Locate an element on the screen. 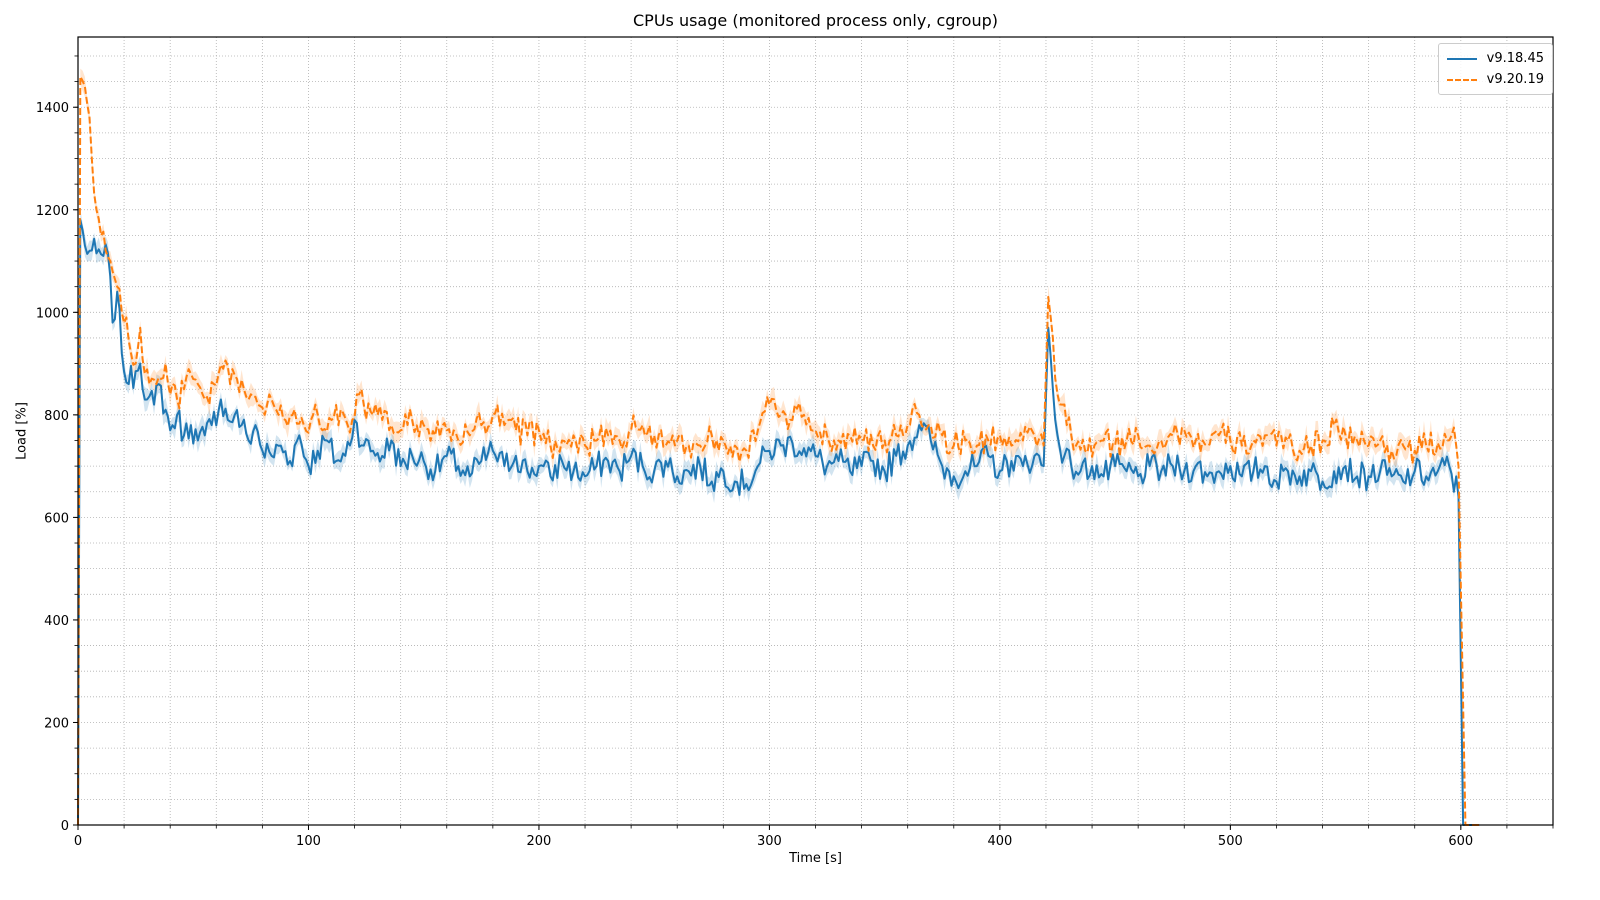  legend: v9.18.45 v9.20.19 is located at coordinates (1495, 69).